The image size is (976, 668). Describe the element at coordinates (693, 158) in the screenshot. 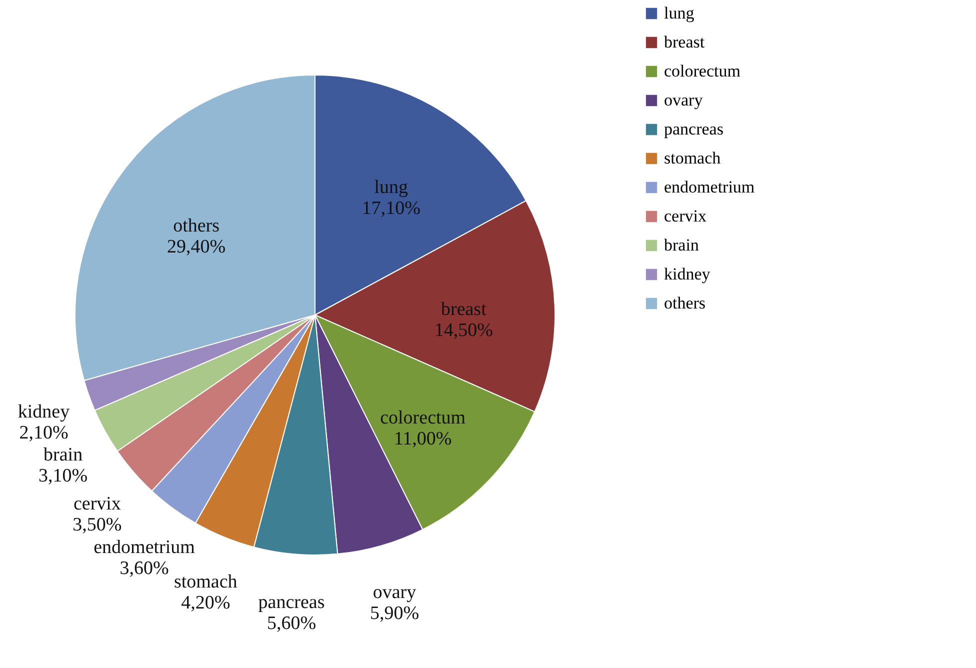

I see `legend-label: stomach` at that location.